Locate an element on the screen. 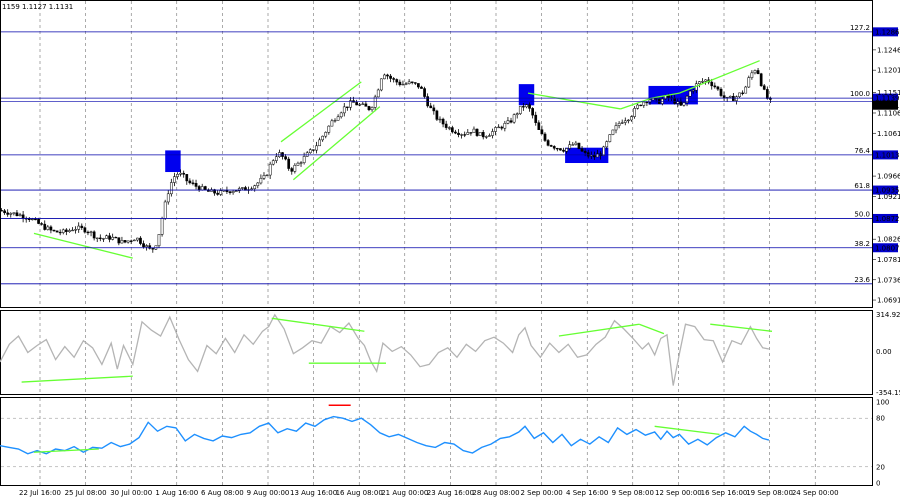 The height and width of the screenshot is (500, 900). time-axis-label: 25 Jul 08:00 is located at coordinates (86, 493).